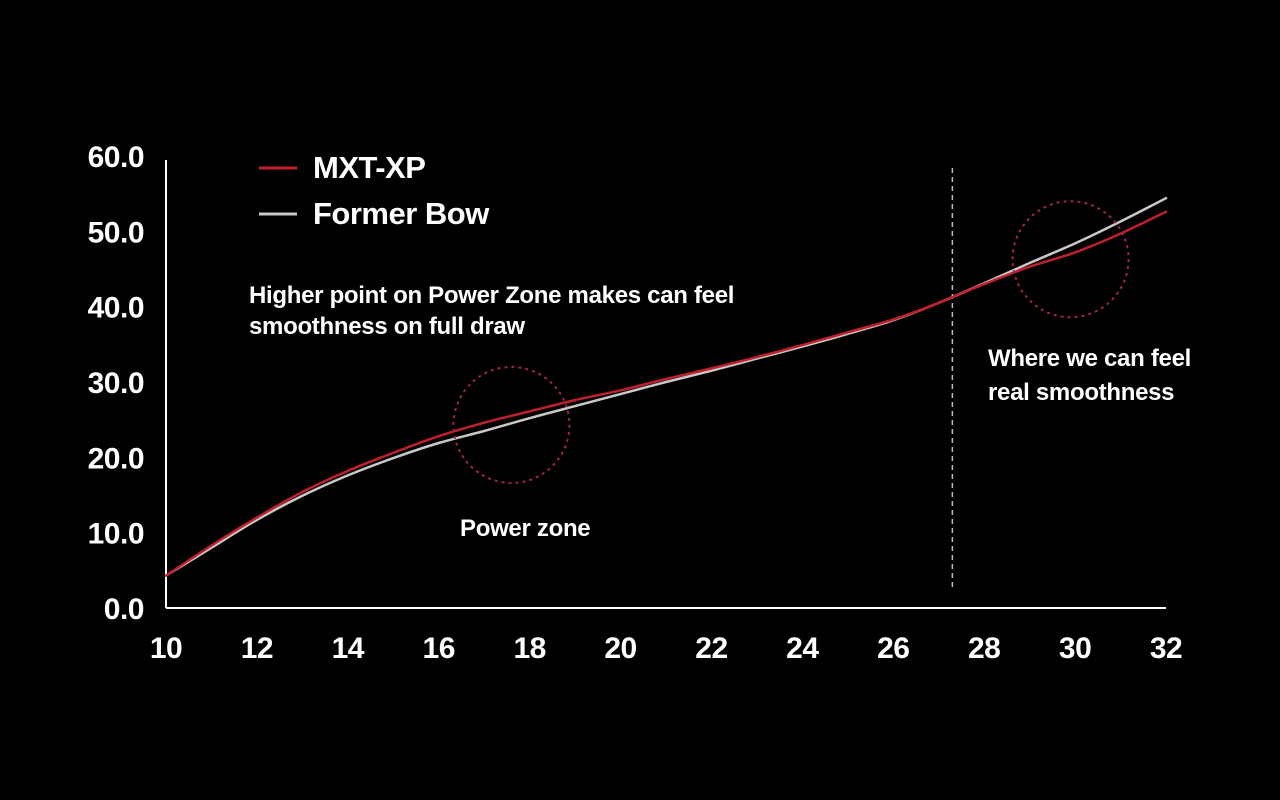 The width and height of the screenshot is (1280, 800). I want to click on annotation-smoothness-line-1: Where we can feel, so click(1089, 358).